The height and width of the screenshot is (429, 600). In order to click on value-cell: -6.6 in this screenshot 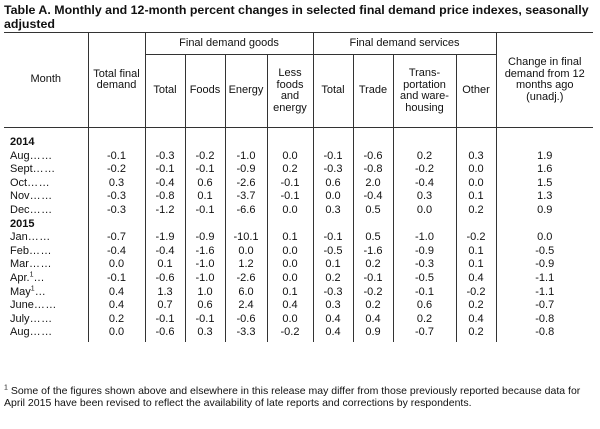, I will do `click(245, 210)`.